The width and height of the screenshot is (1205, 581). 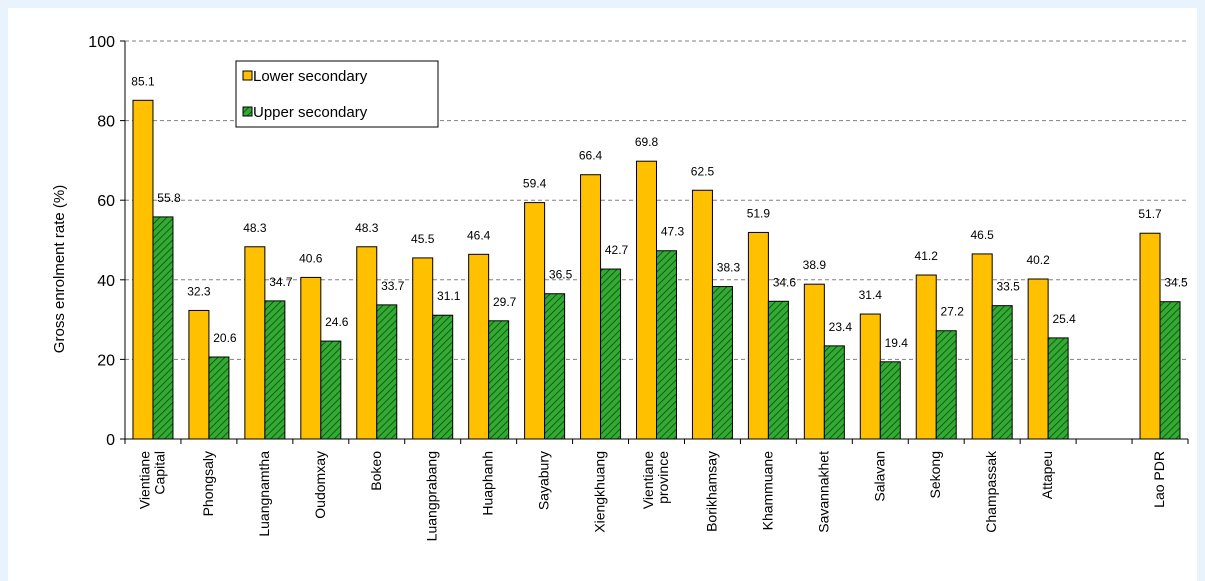 What do you see at coordinates (423, 239) in the screenshot?
I see `data-label-lower-secondary: 45.5` at bounding box center [423, 239].